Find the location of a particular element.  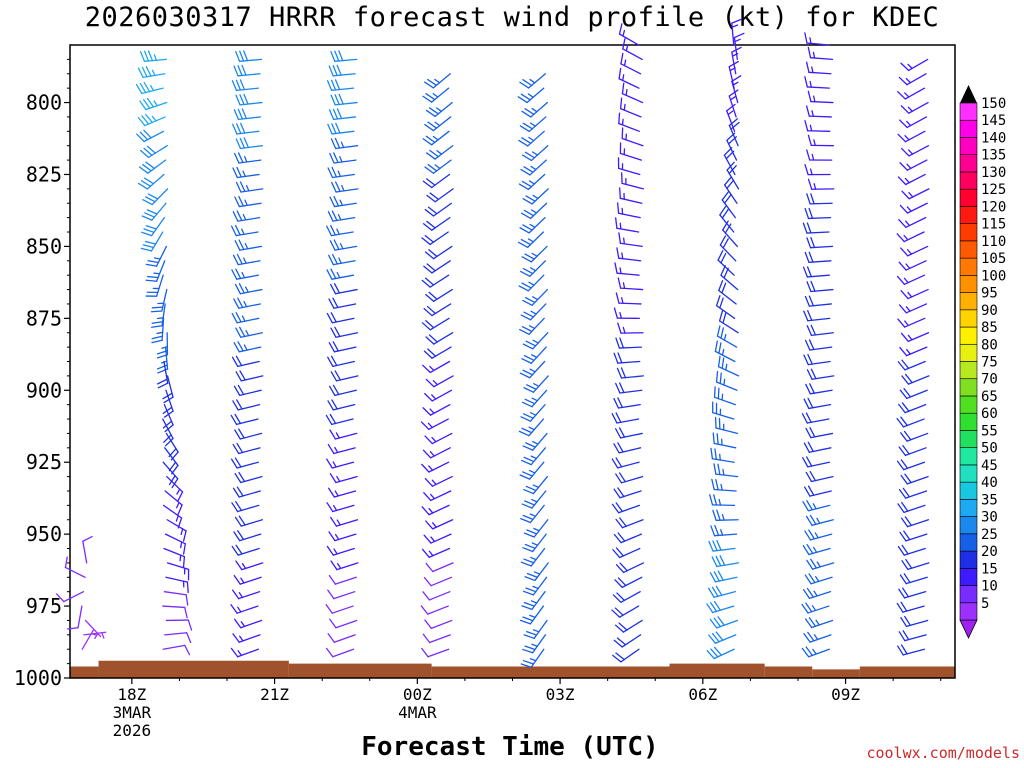

colorbar-label: 120 is located at coordinates (993, 207).